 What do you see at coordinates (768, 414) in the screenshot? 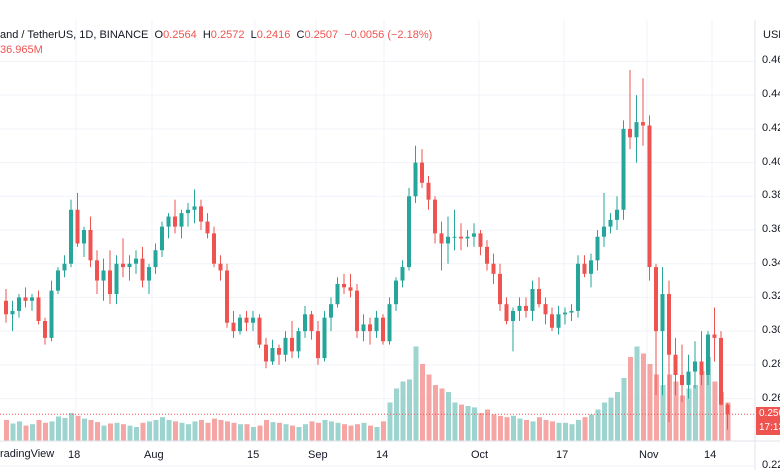
I see `last-price-tag: 0.2507` at bounding box center [768, 414].